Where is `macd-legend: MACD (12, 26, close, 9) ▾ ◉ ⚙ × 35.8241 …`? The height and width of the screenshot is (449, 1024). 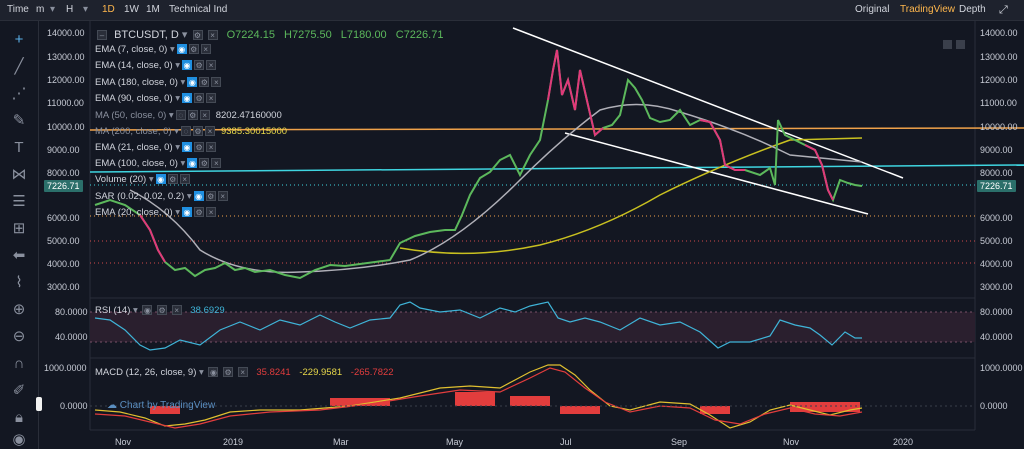
macd-legend: MACD (12, 26, close, 9) ▾ ◉ ⚙ × 35.8241 … is located at coordinates (244, 373).